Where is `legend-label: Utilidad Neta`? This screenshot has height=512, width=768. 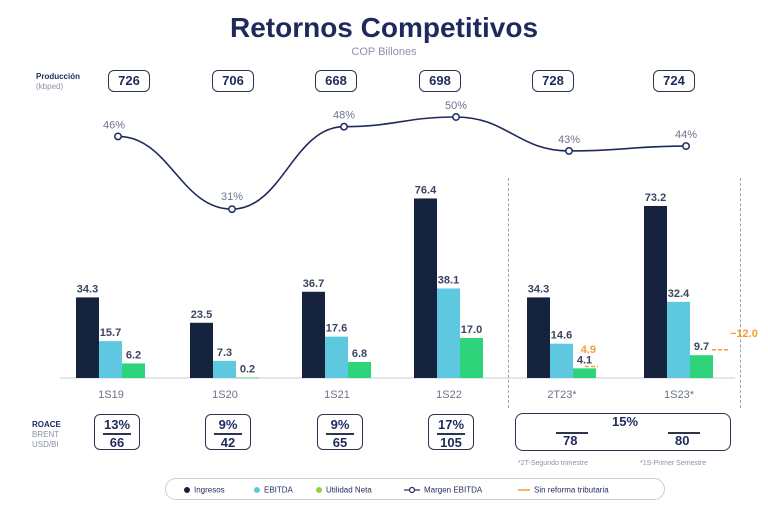 legend-label: Utilidad Neta is located at coordinates (349, 490).